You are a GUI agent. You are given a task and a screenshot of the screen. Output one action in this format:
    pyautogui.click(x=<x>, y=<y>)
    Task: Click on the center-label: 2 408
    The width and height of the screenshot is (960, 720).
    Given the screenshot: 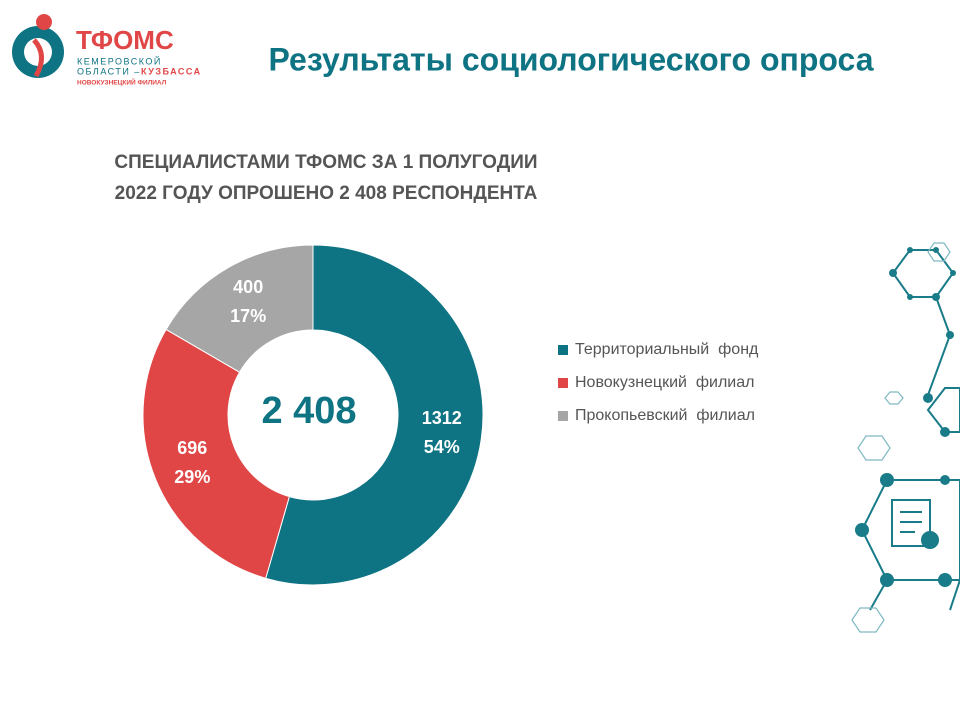 What is the action you would take?
    pyautogui.click(x=308, y=411)
    